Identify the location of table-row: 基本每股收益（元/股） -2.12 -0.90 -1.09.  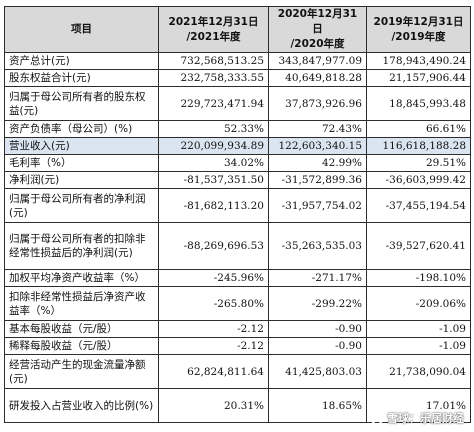
(237, 329).